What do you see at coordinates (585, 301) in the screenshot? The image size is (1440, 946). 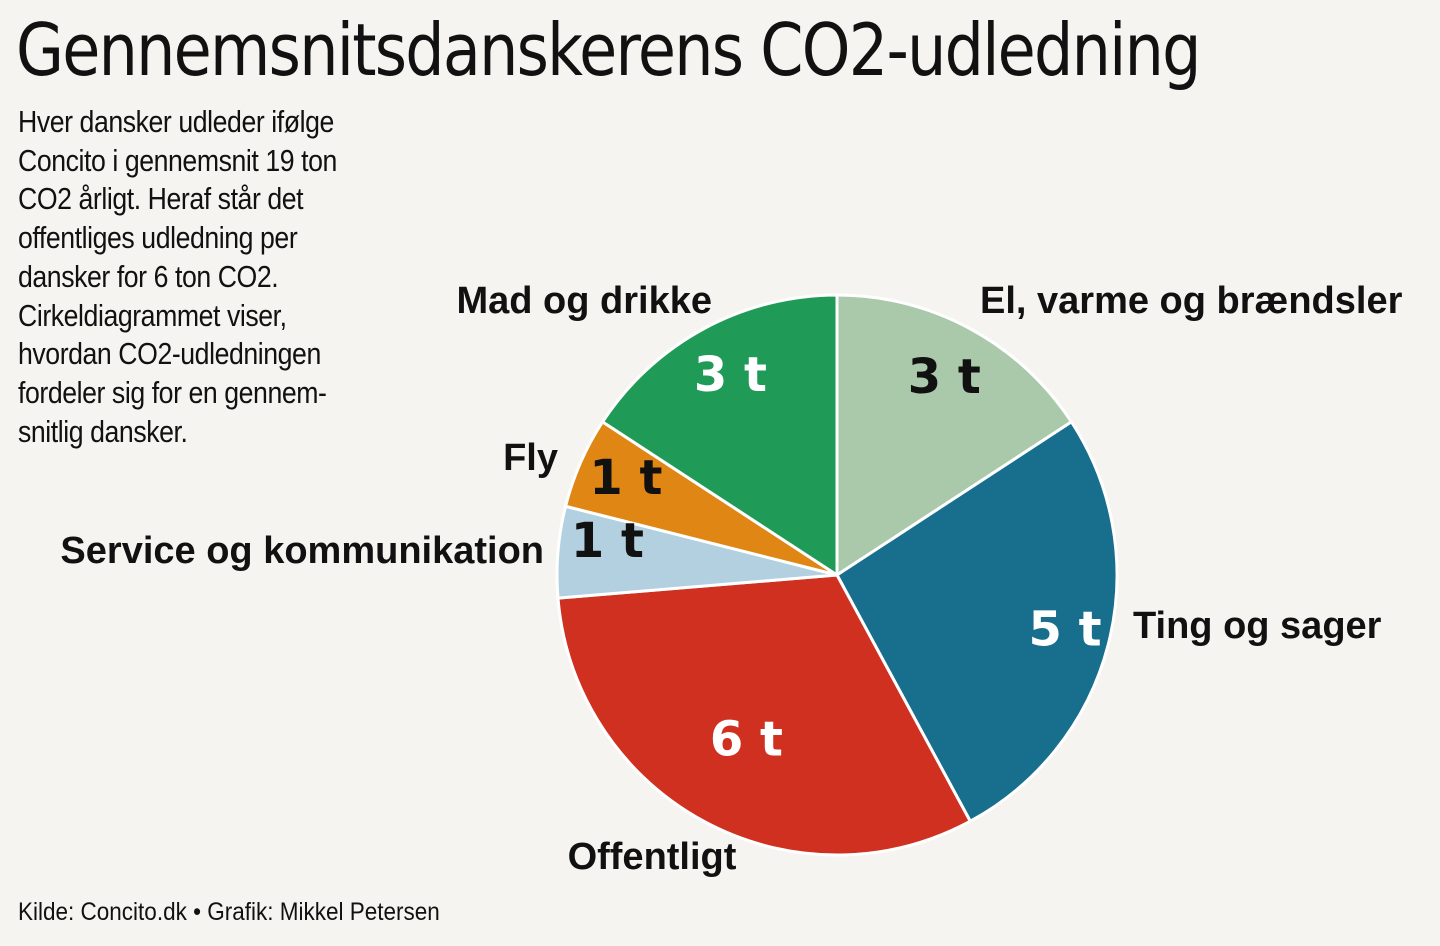 I see `slice-category-label: Mad og drikke` at bounding box center [585, 301].